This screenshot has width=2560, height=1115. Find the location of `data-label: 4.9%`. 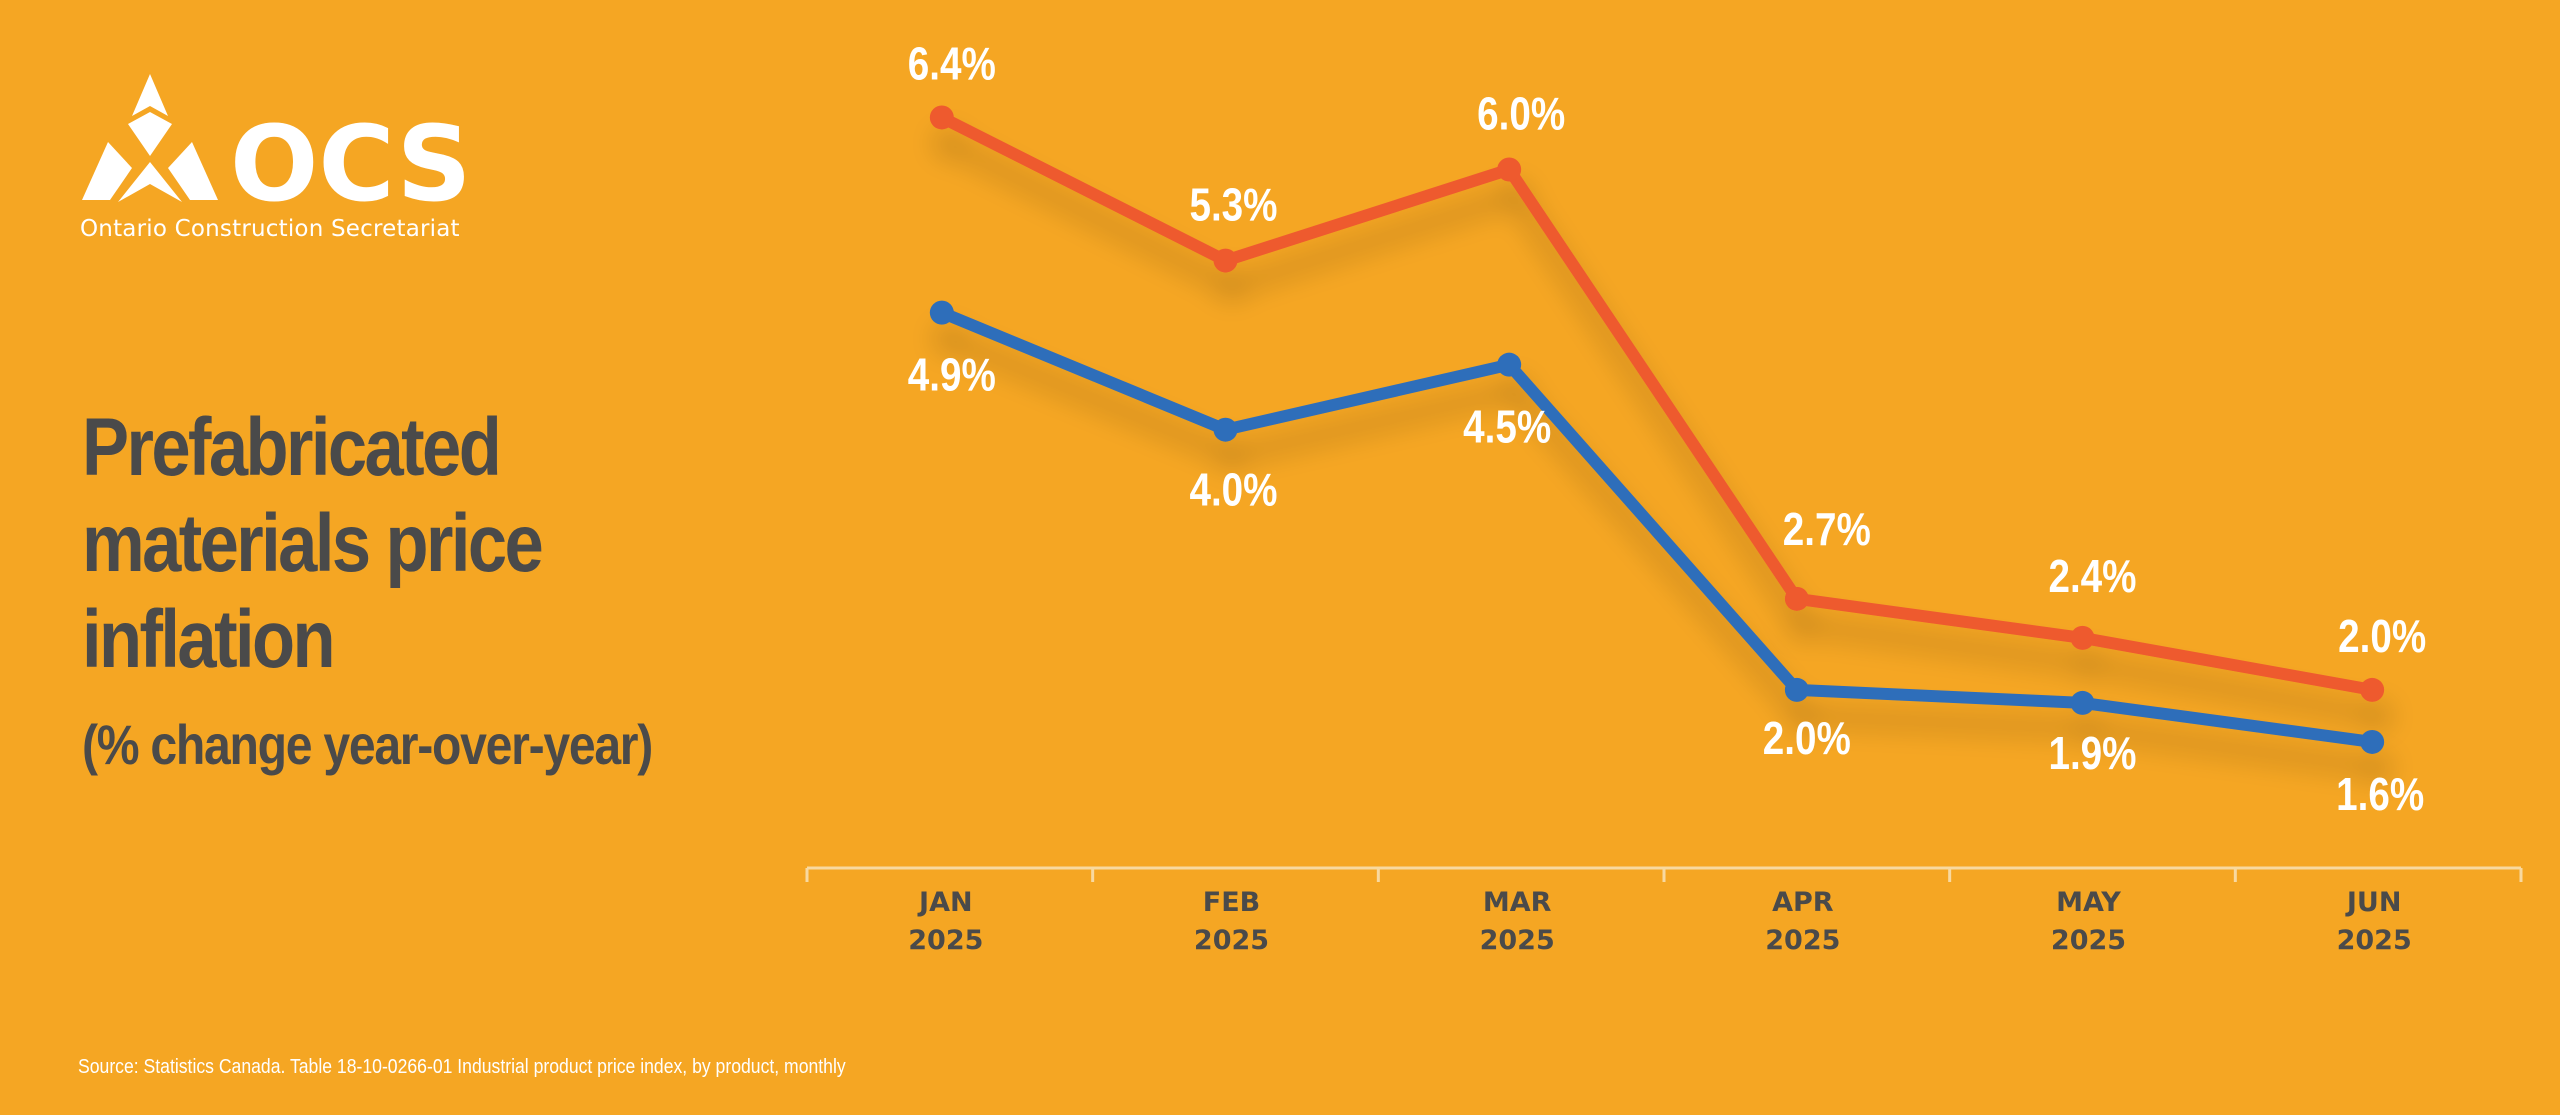

data-label: 4.9% is located at coordinates (952, 374).